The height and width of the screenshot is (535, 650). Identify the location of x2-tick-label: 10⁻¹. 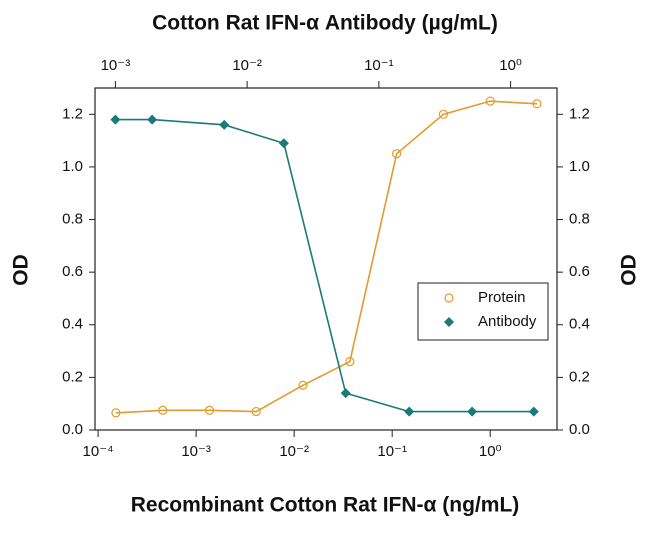
(379, 65).